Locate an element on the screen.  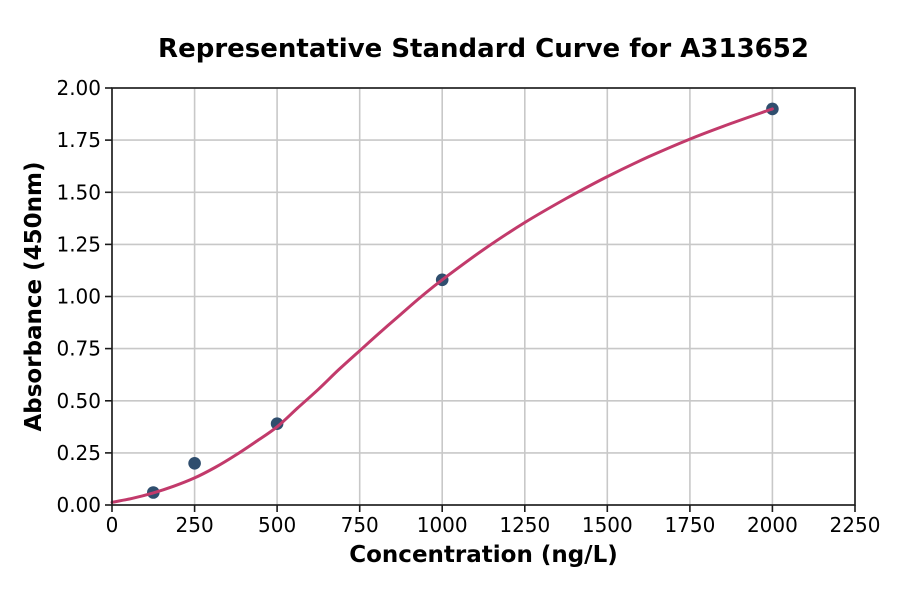
y-axis-label: Absorbance (450nm) is located at coordinates (34, 296).